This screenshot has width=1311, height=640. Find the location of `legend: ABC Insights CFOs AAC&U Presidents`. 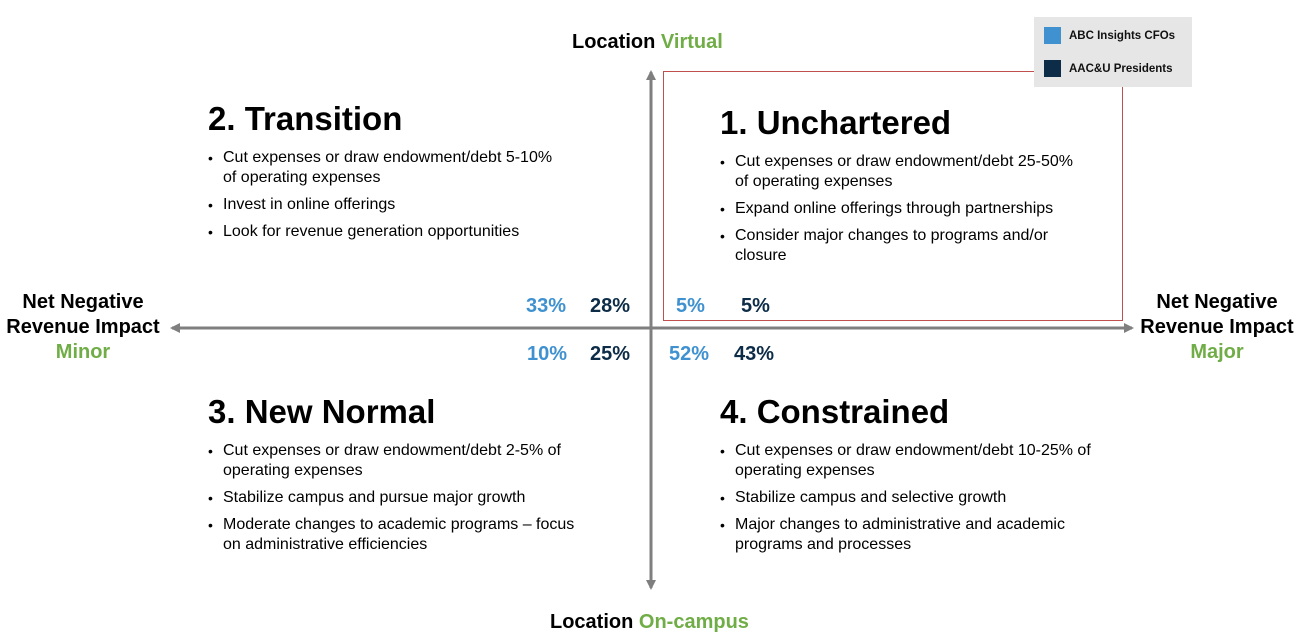

legend: ABC Insights CFOs AAC&U Presidents is located at coordinates (1113, 52).